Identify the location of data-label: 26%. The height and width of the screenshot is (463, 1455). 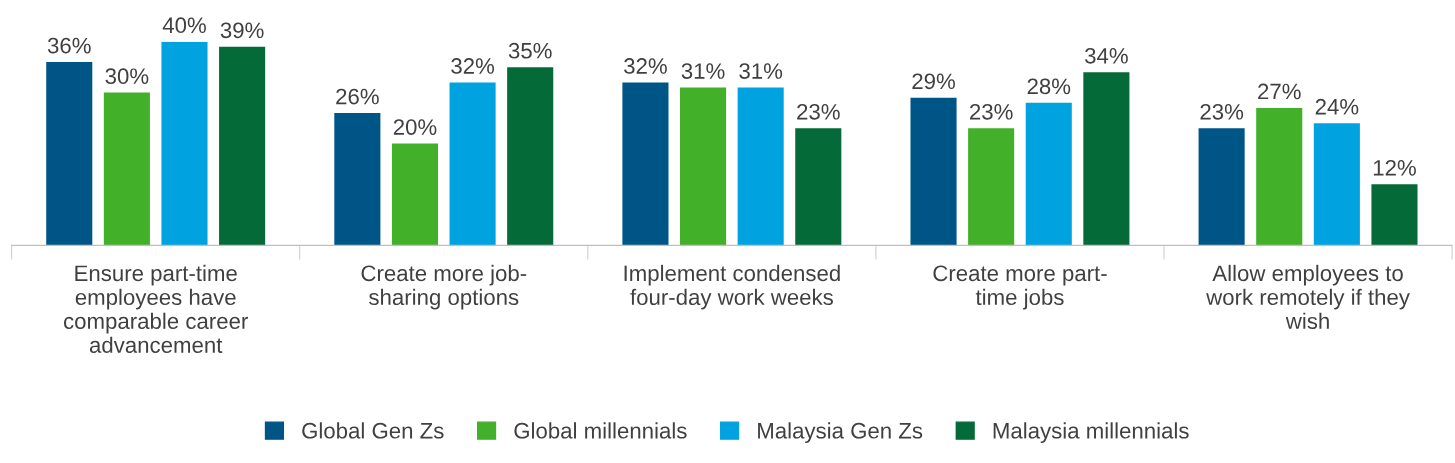
(357, 96).